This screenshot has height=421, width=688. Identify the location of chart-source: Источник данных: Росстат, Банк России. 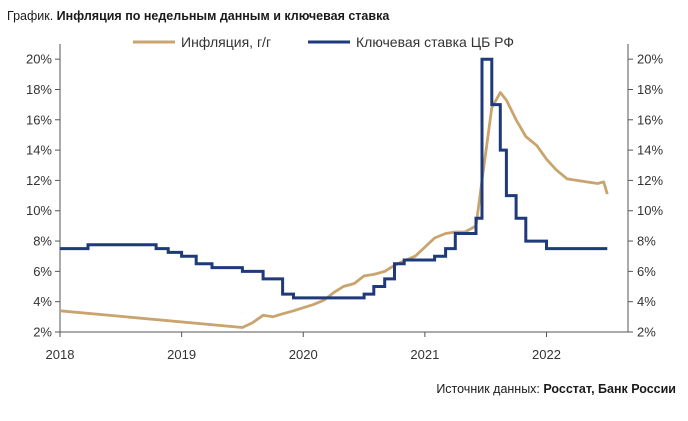
(556, 389).